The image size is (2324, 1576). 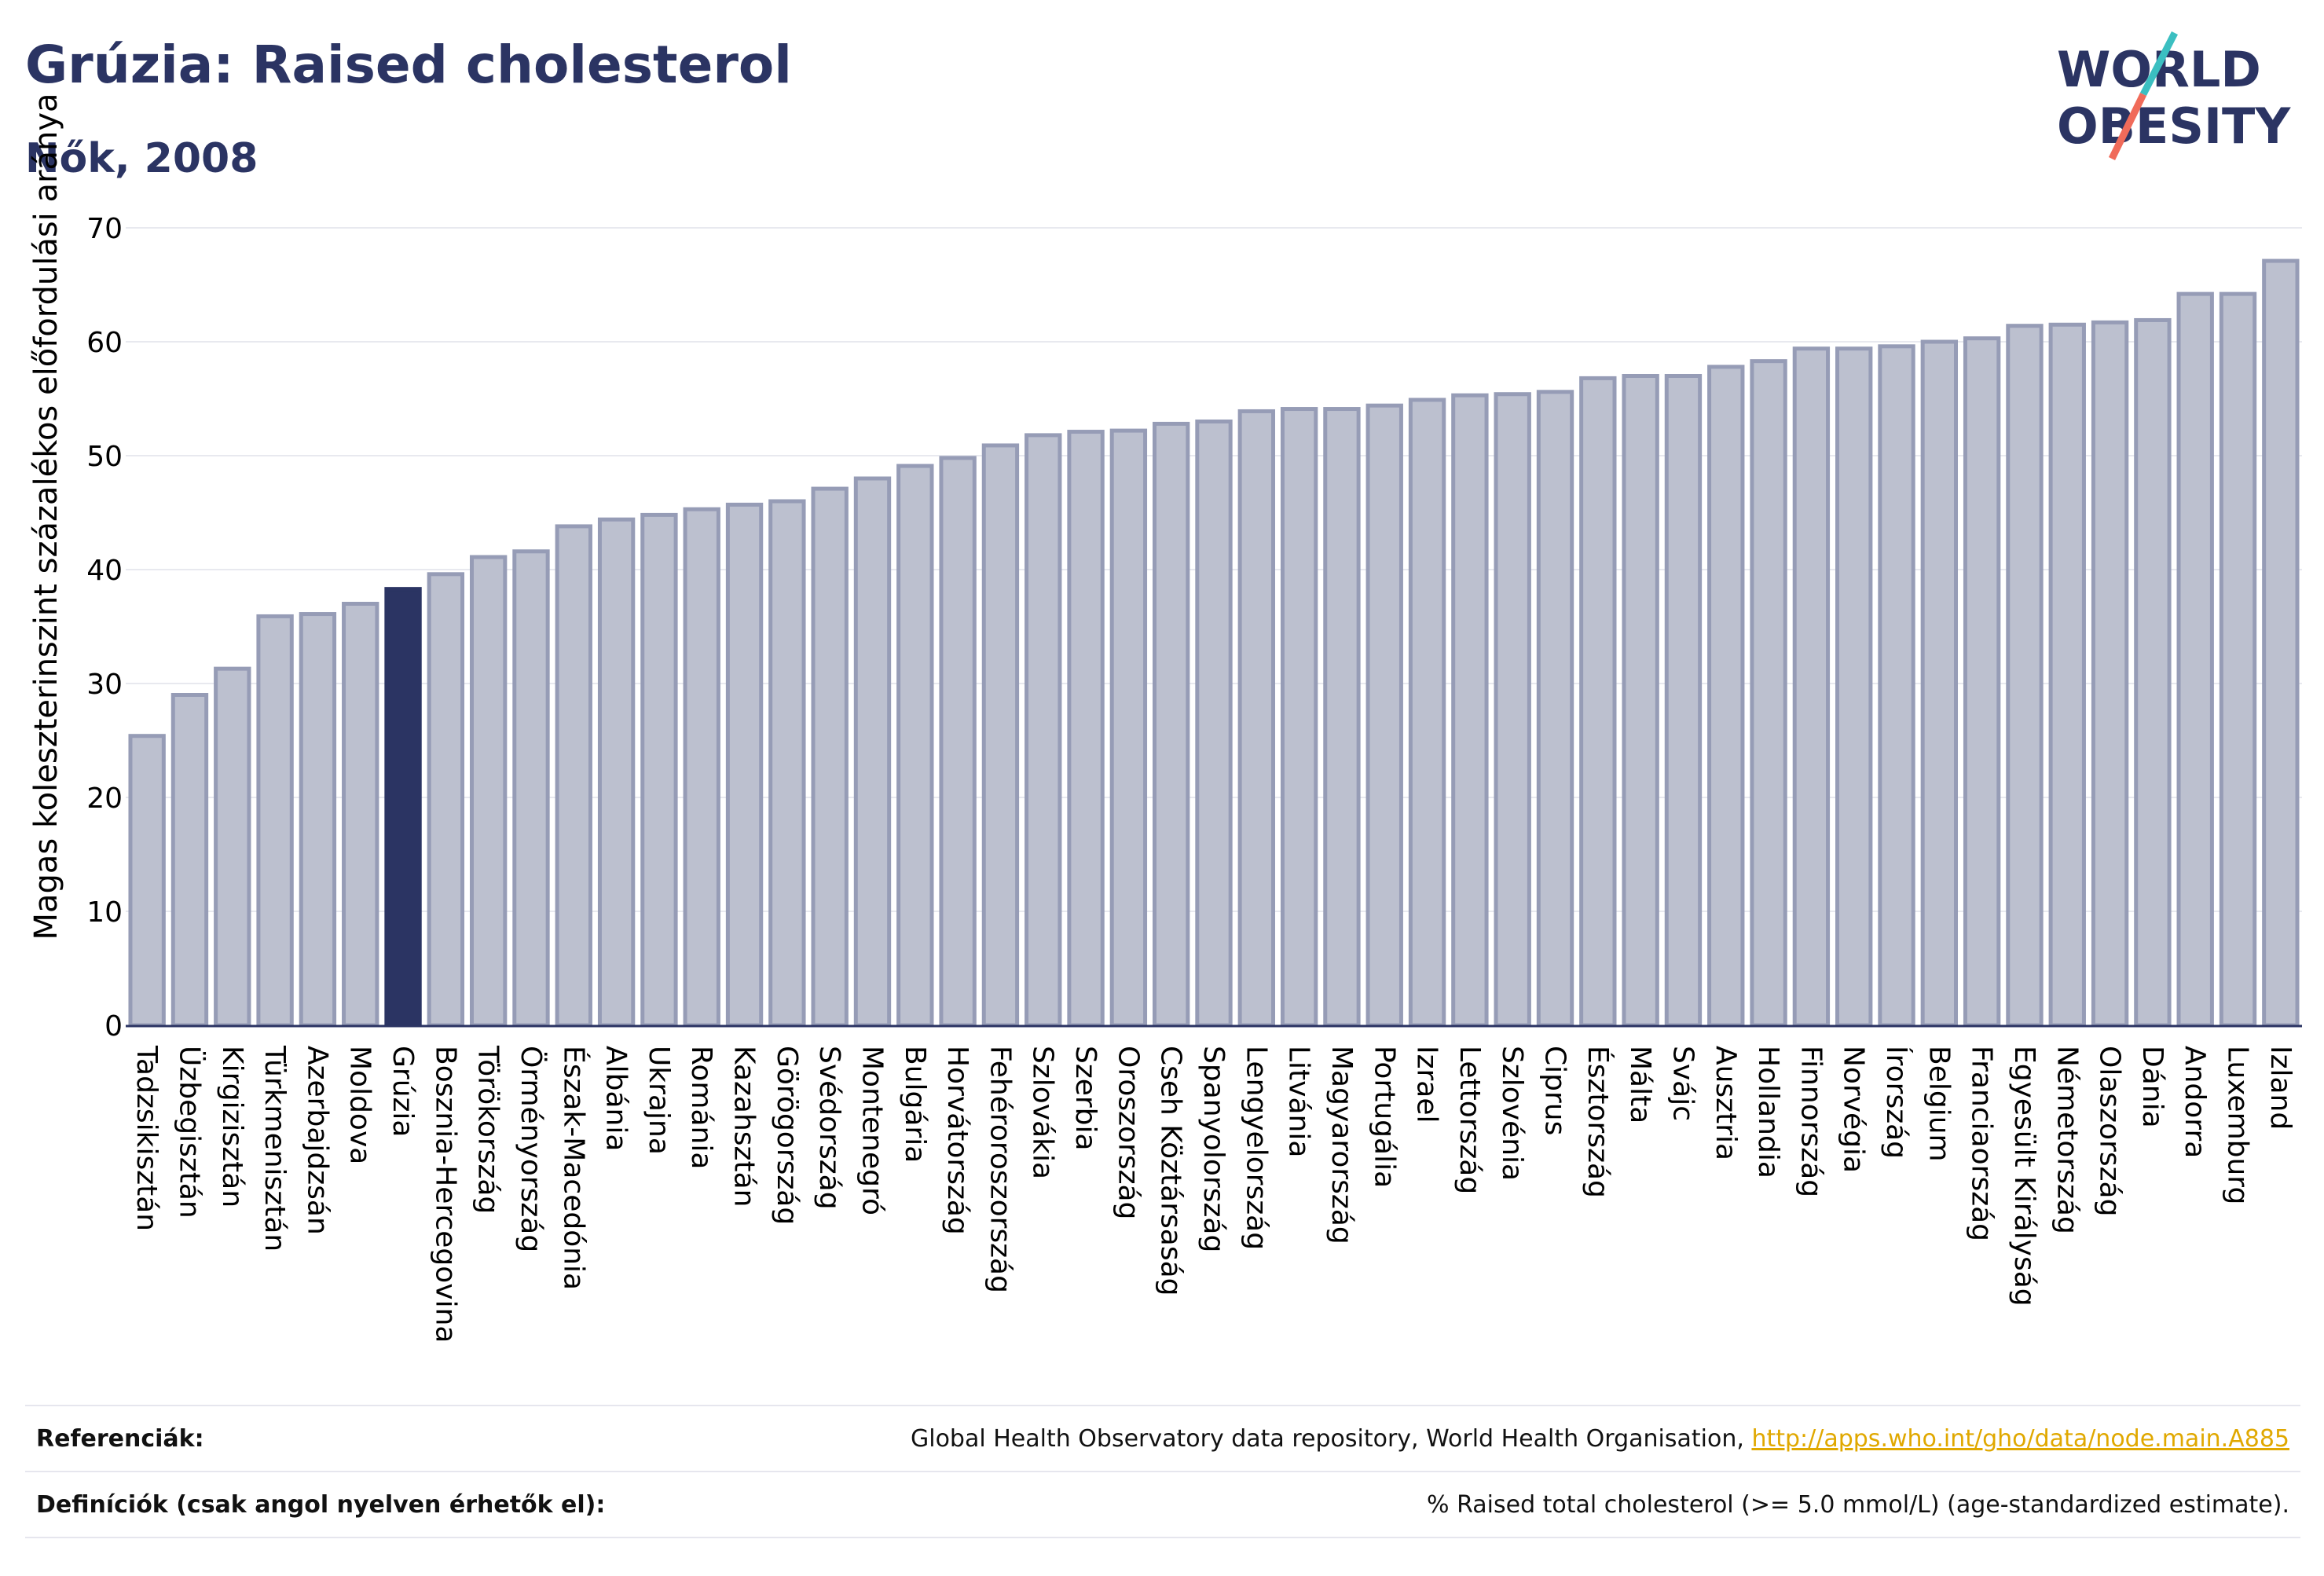 What do you see at coordinates (403, 807) in the screenshot?
I see `bar-Grúzia` at bounding box center [403, 807].